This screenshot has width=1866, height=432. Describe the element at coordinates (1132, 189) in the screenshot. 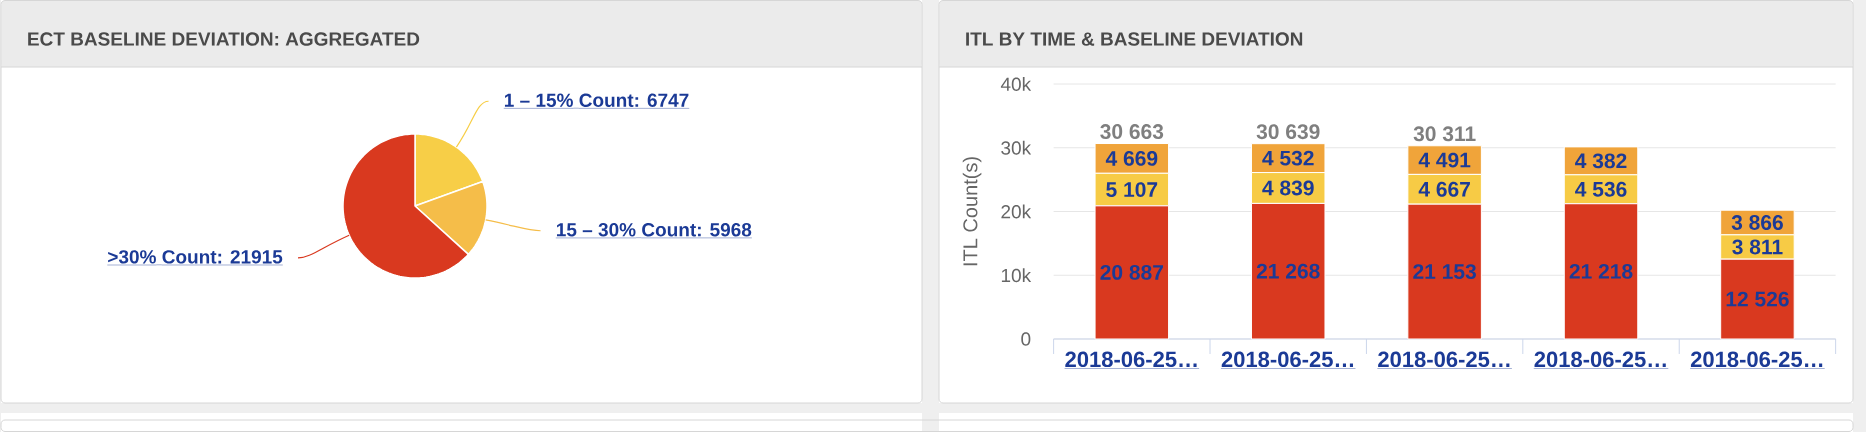

I see `data-label: 5 107` at that location.